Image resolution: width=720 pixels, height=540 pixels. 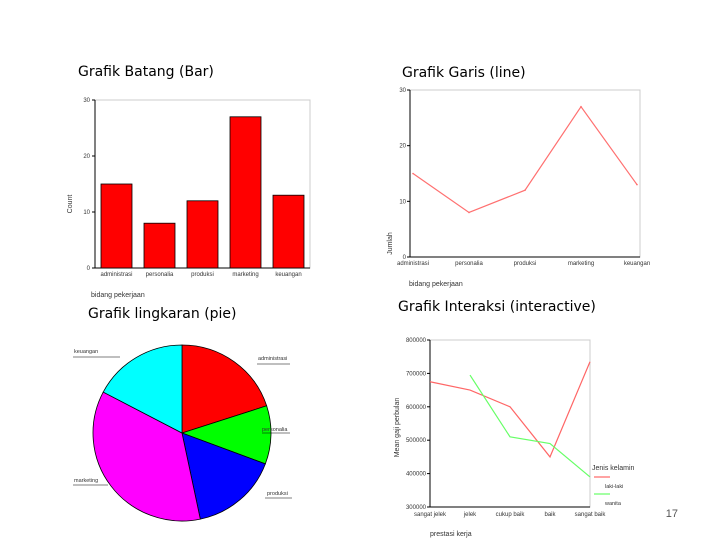 What do you see at coordinates (416, 408) in the screenshot?
I see `interactive-y-tick-label: 600000` at bounding box center [416, 408].